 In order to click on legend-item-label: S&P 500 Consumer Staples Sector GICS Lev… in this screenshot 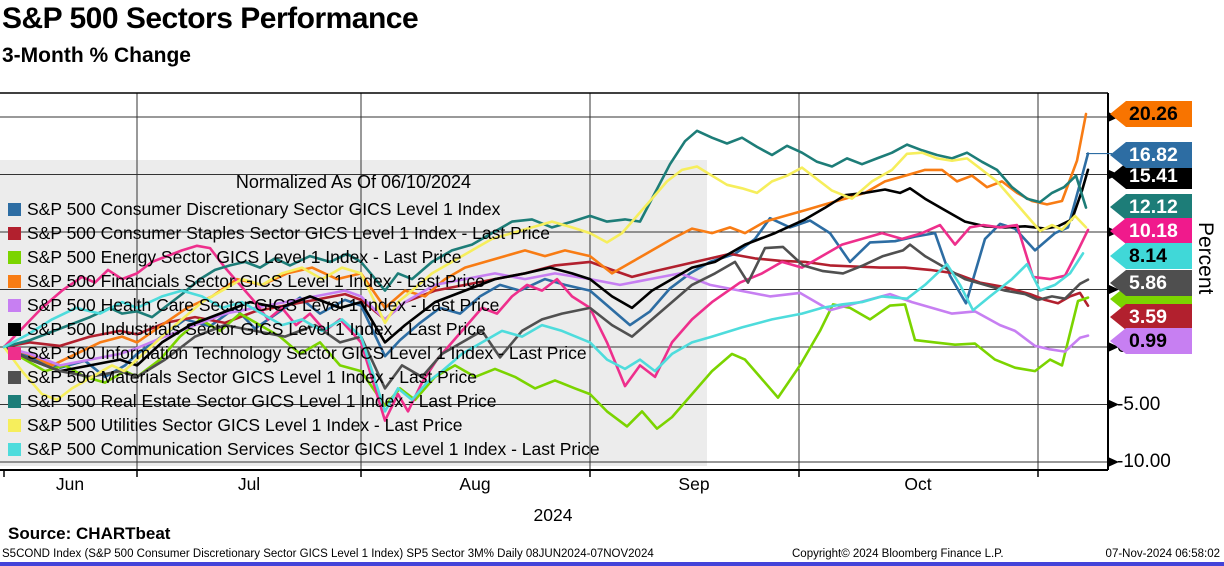, I will do `click(288, 232)`.